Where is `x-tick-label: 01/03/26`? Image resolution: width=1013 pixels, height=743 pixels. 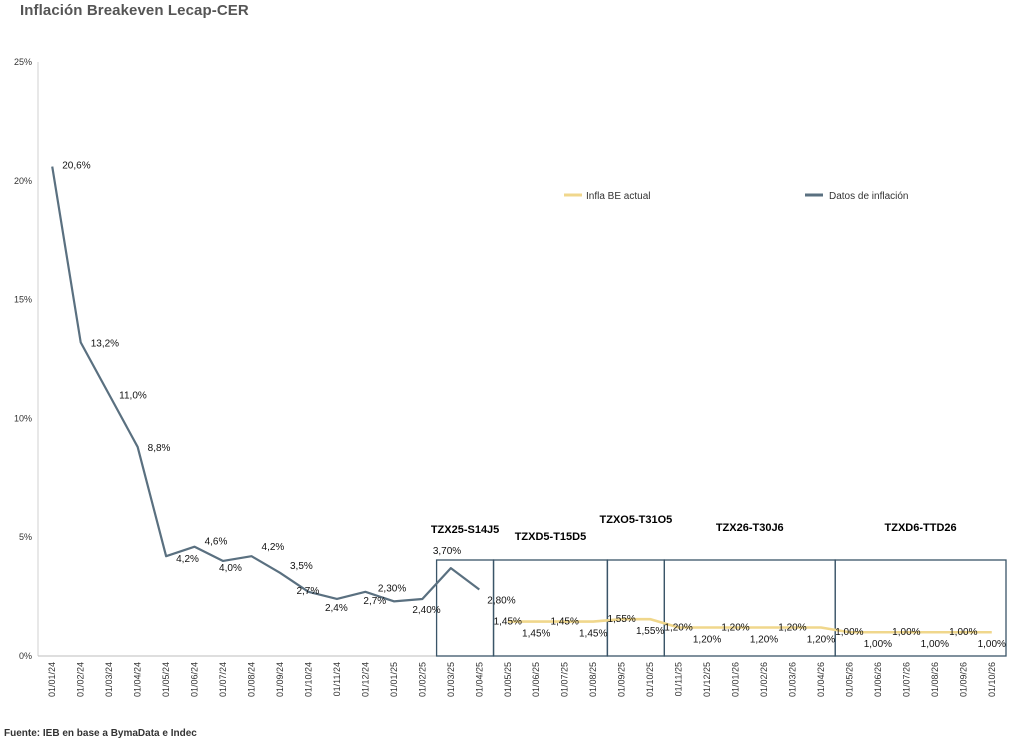 x-tick-label: 01/03/26 is located at coordinates (792, 679).